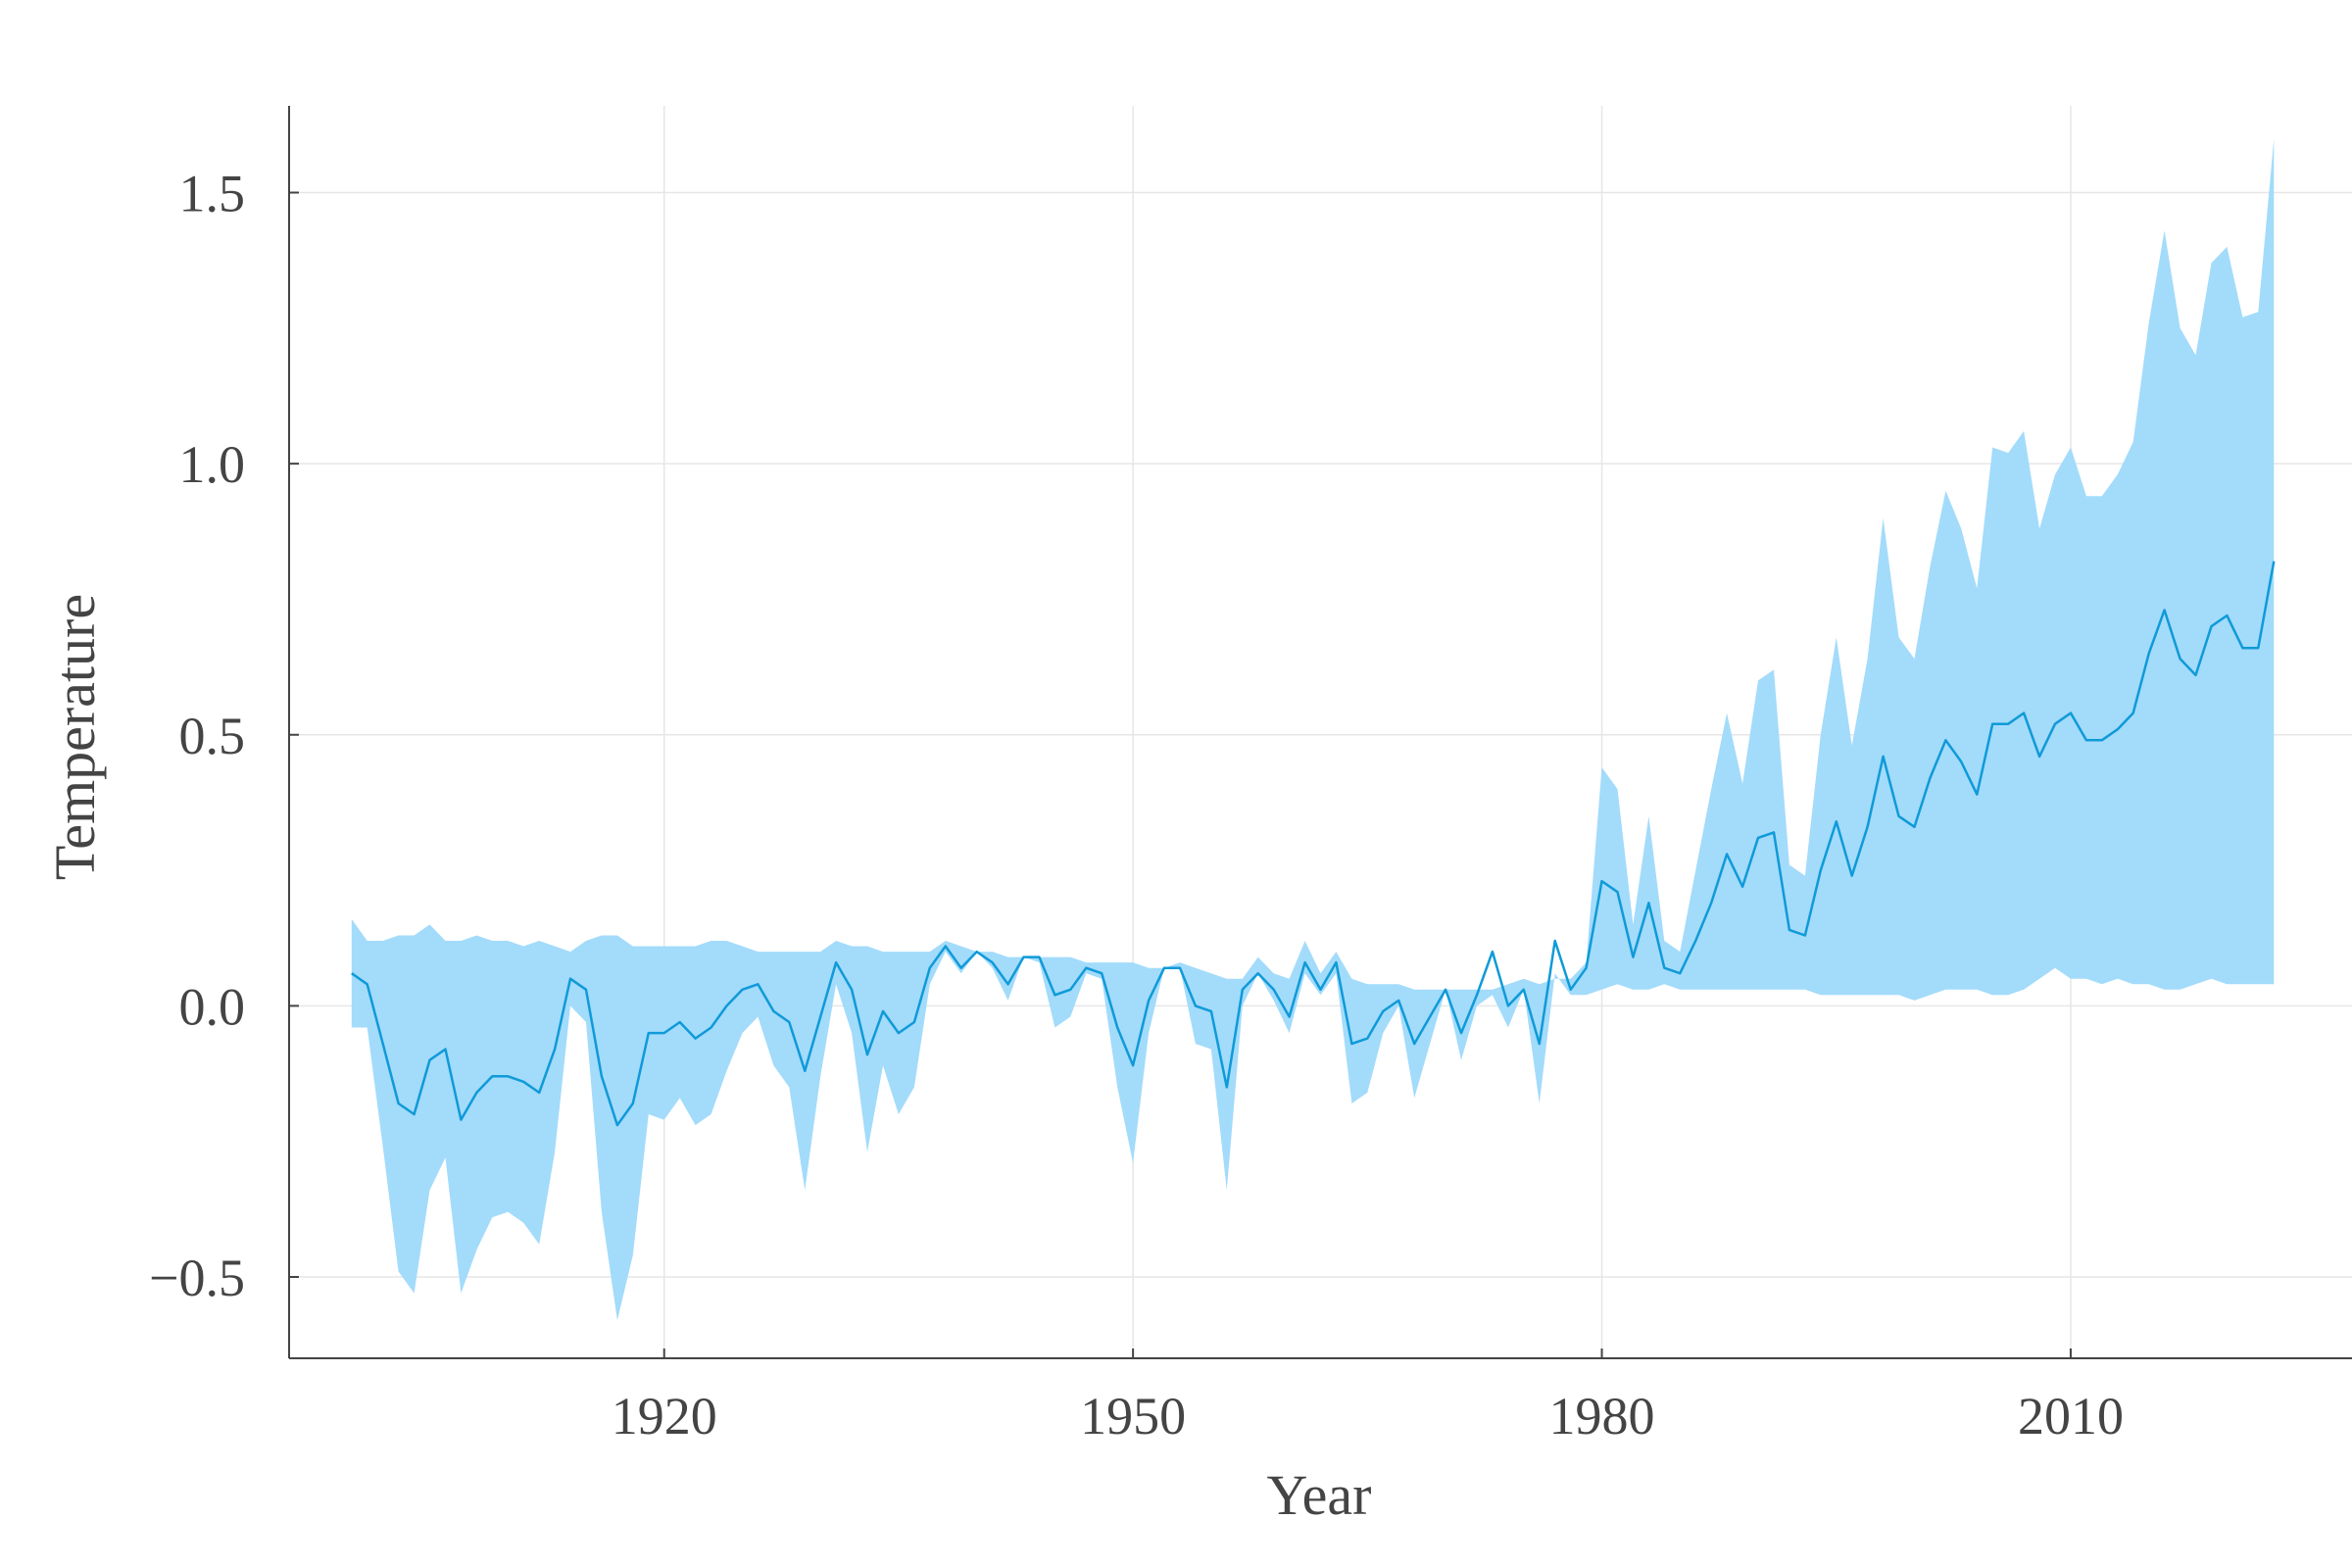  What do you see at coordinates (2071, 1416) in the screenshot?
I see `x-tick-label: 2010` at bounding box center [2071, 1416].